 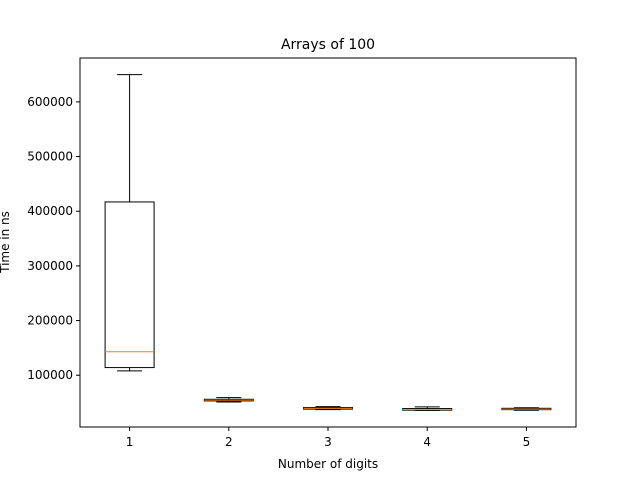 What do you see at coordinates (50, 157) in the screenshot?
I see `y-tick-label: 500000` at bounding box center [50, 157].